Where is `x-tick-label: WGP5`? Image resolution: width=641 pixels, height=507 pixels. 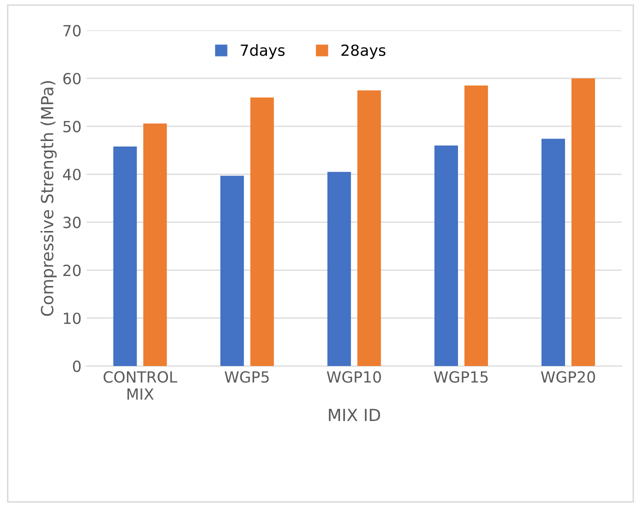 x-tick-label: WGP5 is located at coordinates (246, 377).